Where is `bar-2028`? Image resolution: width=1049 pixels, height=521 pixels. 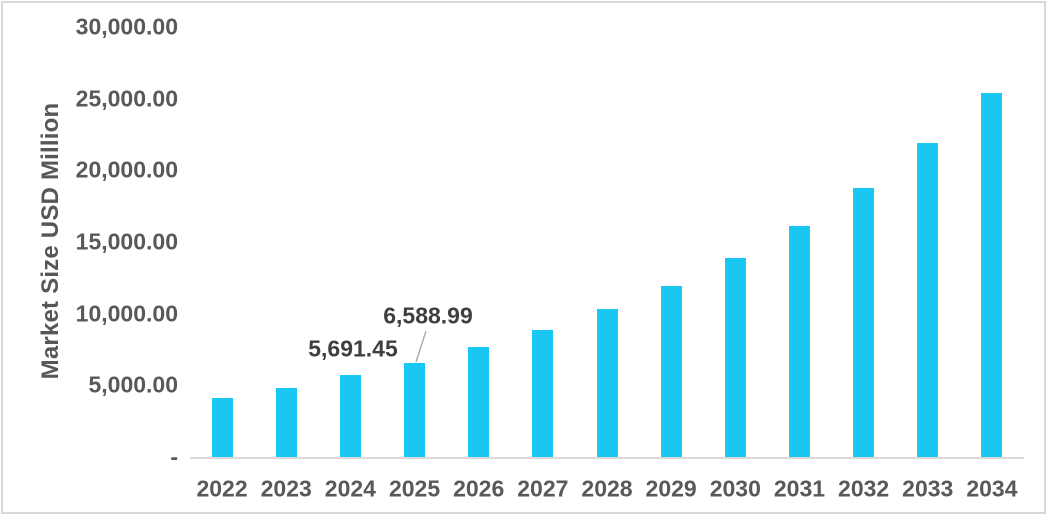 bar-2028 is located at coordinates (607, 383).